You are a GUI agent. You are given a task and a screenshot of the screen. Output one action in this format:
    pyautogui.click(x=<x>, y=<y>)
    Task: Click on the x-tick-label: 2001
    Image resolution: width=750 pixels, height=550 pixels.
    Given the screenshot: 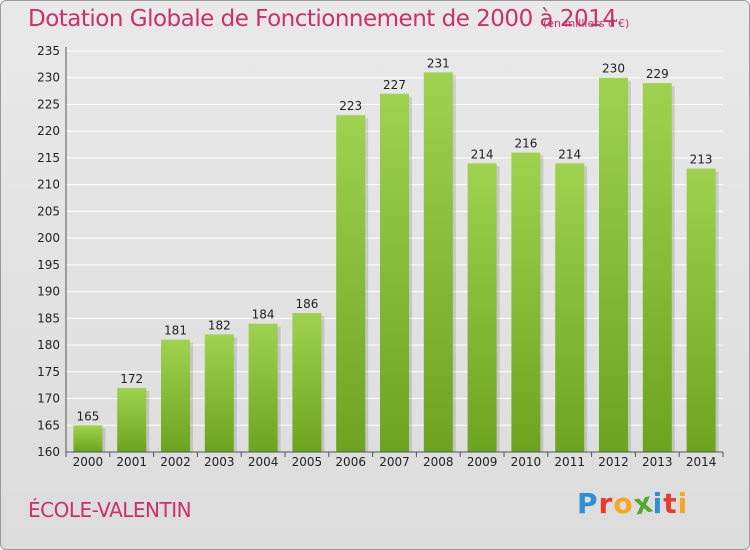 What is the action you would take?
    pyautogui.click(x=131, y=462)
    